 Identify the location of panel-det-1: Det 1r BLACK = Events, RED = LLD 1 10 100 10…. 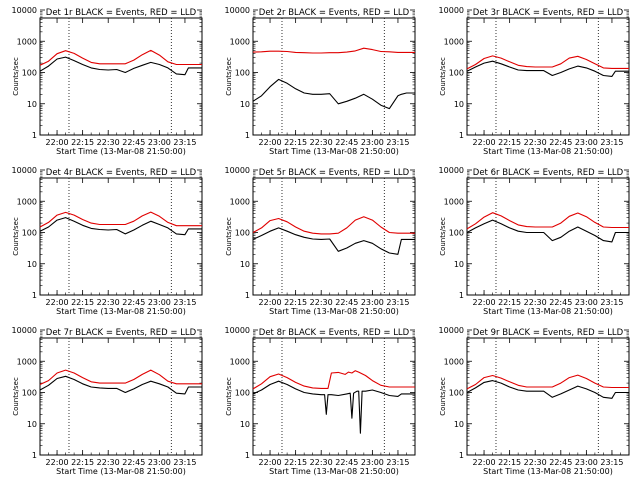
(107, 81).